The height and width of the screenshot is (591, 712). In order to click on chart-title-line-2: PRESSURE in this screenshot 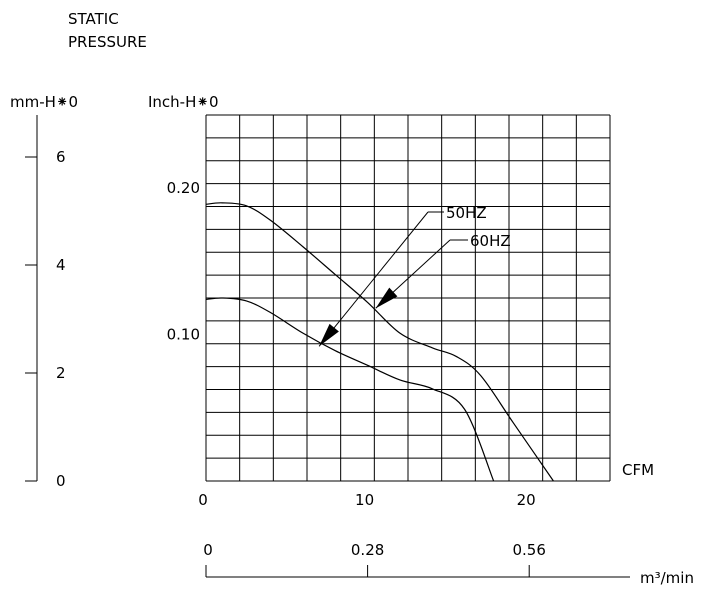, I will do `click(107, 42)`.